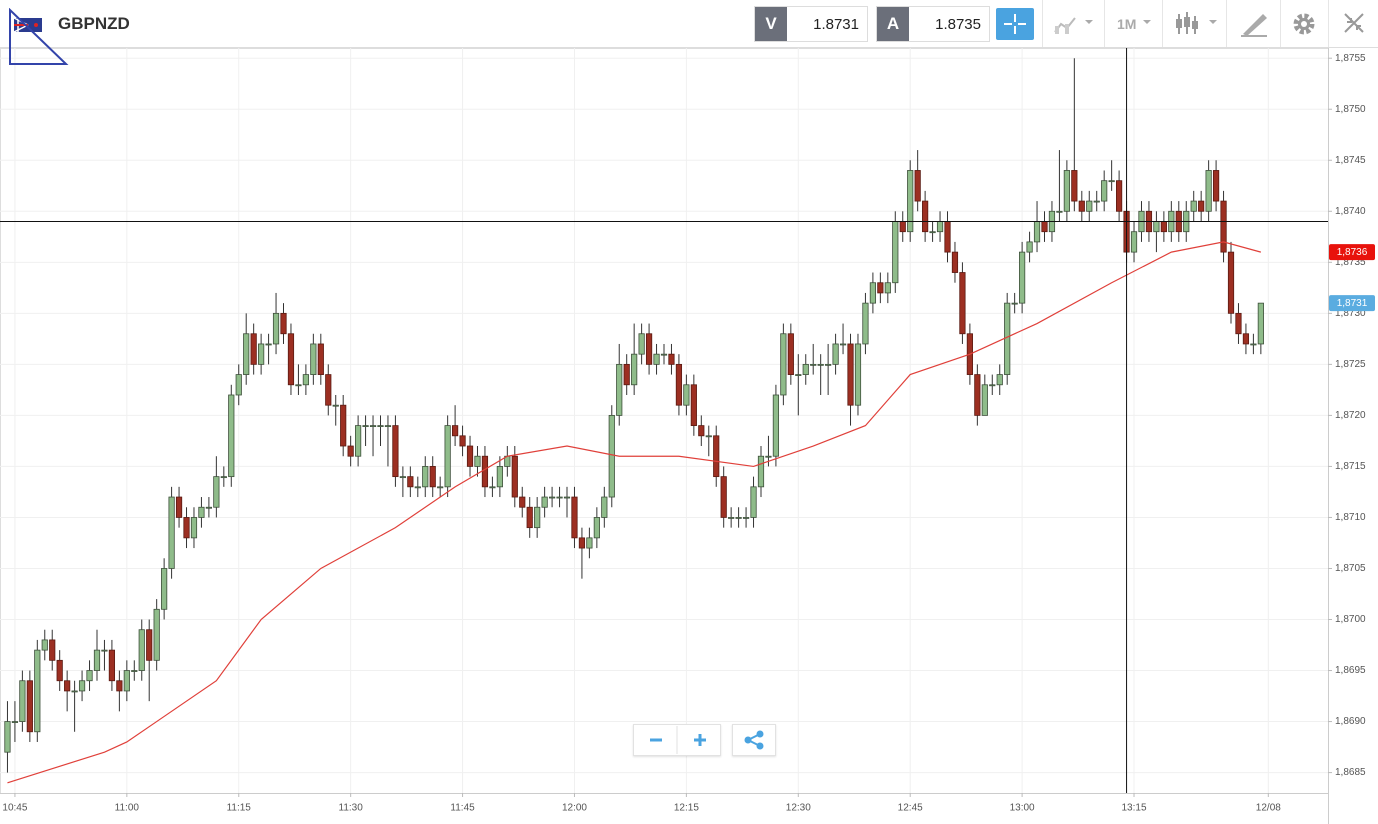 The width and height of the screenshot is (1378, 824). Describe the element at coordinates (1015, 24) in the screenshot. I see `crosshair-button` at that location.